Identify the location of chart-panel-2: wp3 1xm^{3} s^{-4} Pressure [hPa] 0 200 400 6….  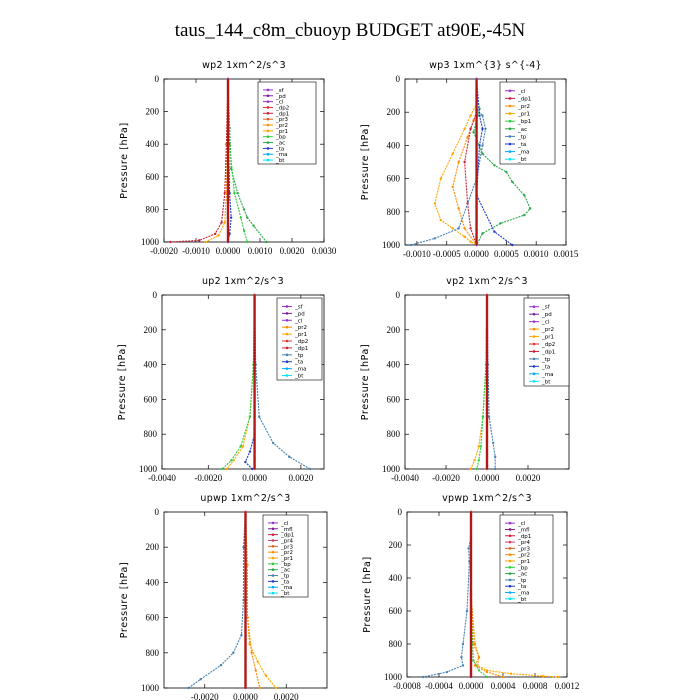
(469, 159).